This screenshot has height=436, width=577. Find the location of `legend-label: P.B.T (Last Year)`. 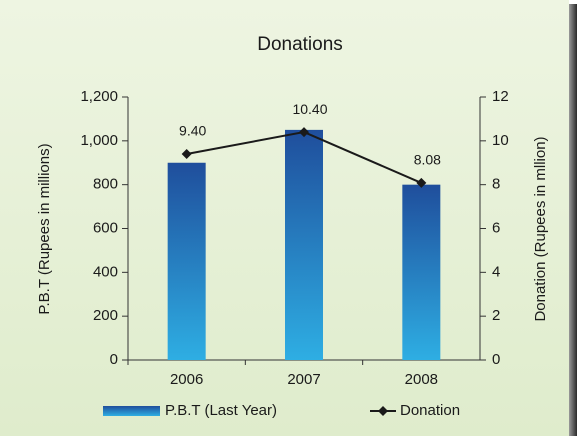

legend-label: P.B.T (Last Year) is located at coordinates (221, 410).